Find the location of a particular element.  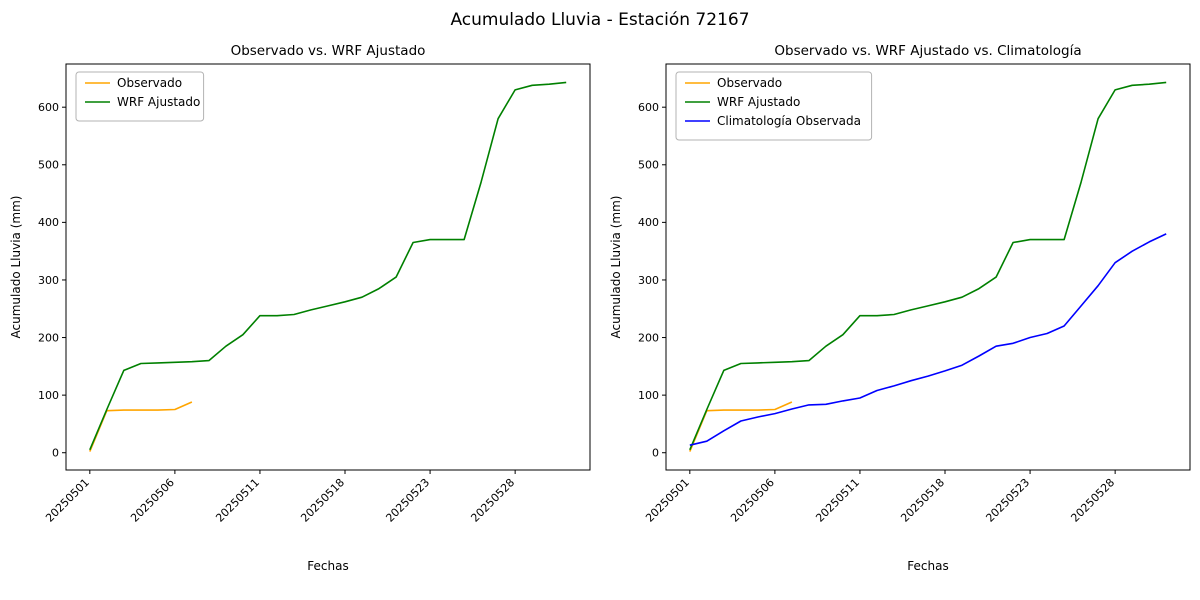

figure-title: Acumulado Lluvia - Estación 72167 is located at coordinates (600, 20).